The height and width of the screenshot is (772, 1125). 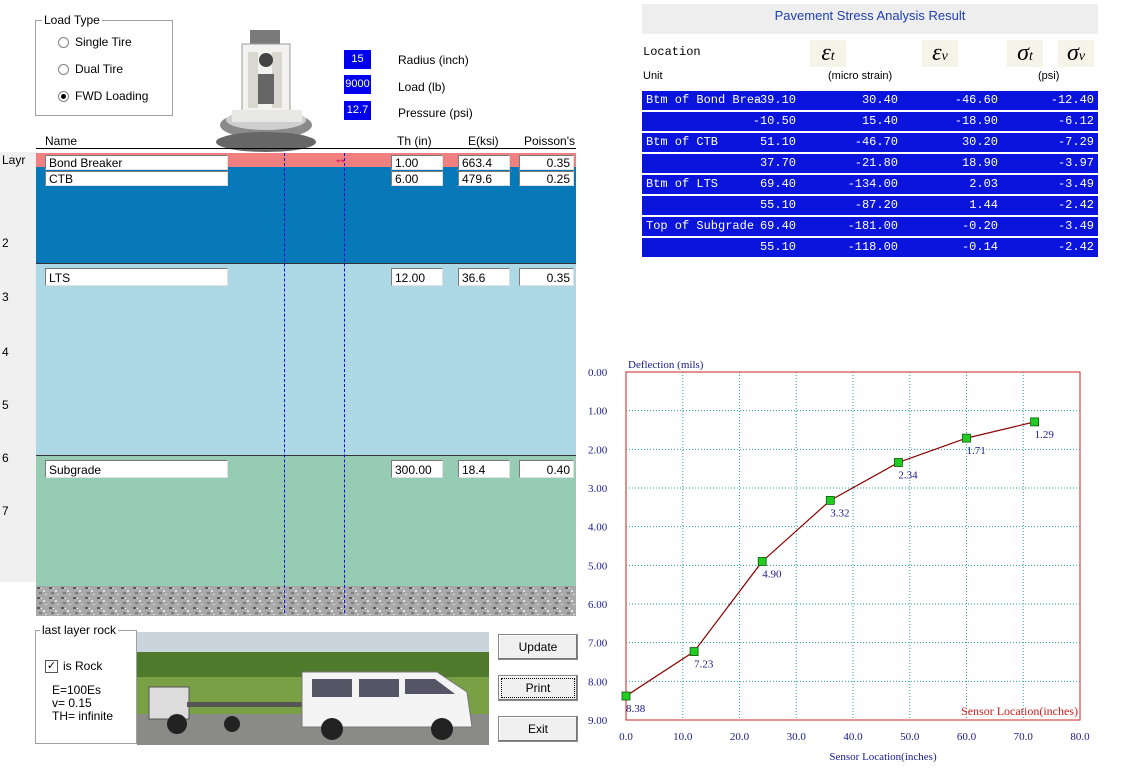 I want to click on y-tick-label: 5.00, so click(x=598, y=566).